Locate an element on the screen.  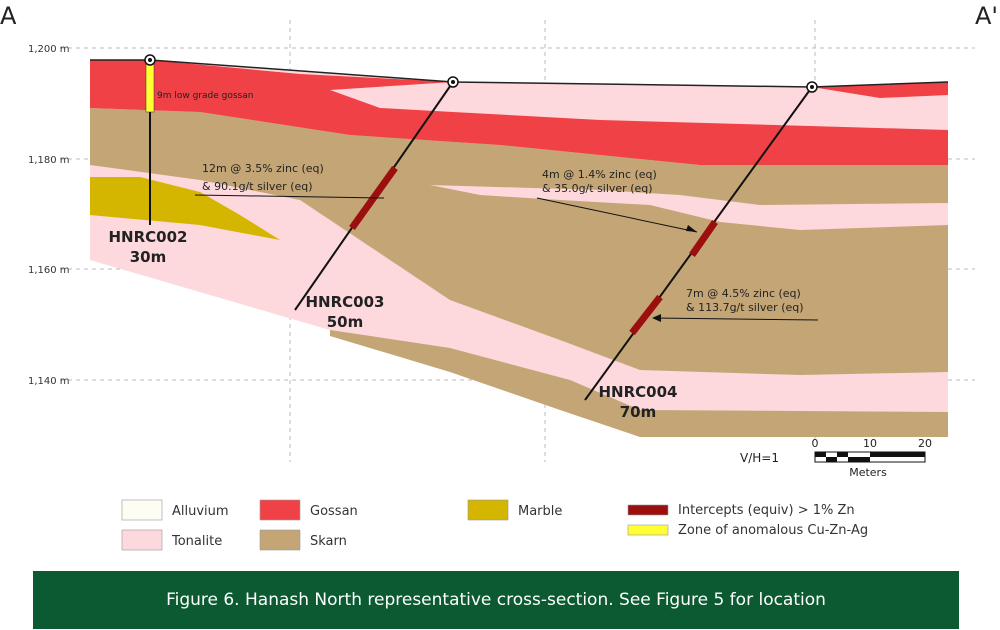
hole-name: HNRC004 is located at coordinates (638, 392).